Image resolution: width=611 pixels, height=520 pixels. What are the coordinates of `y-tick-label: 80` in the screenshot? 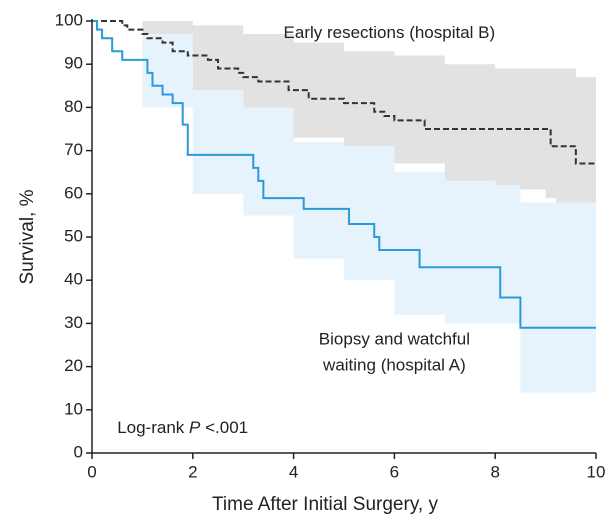 It's located at (73, 106).